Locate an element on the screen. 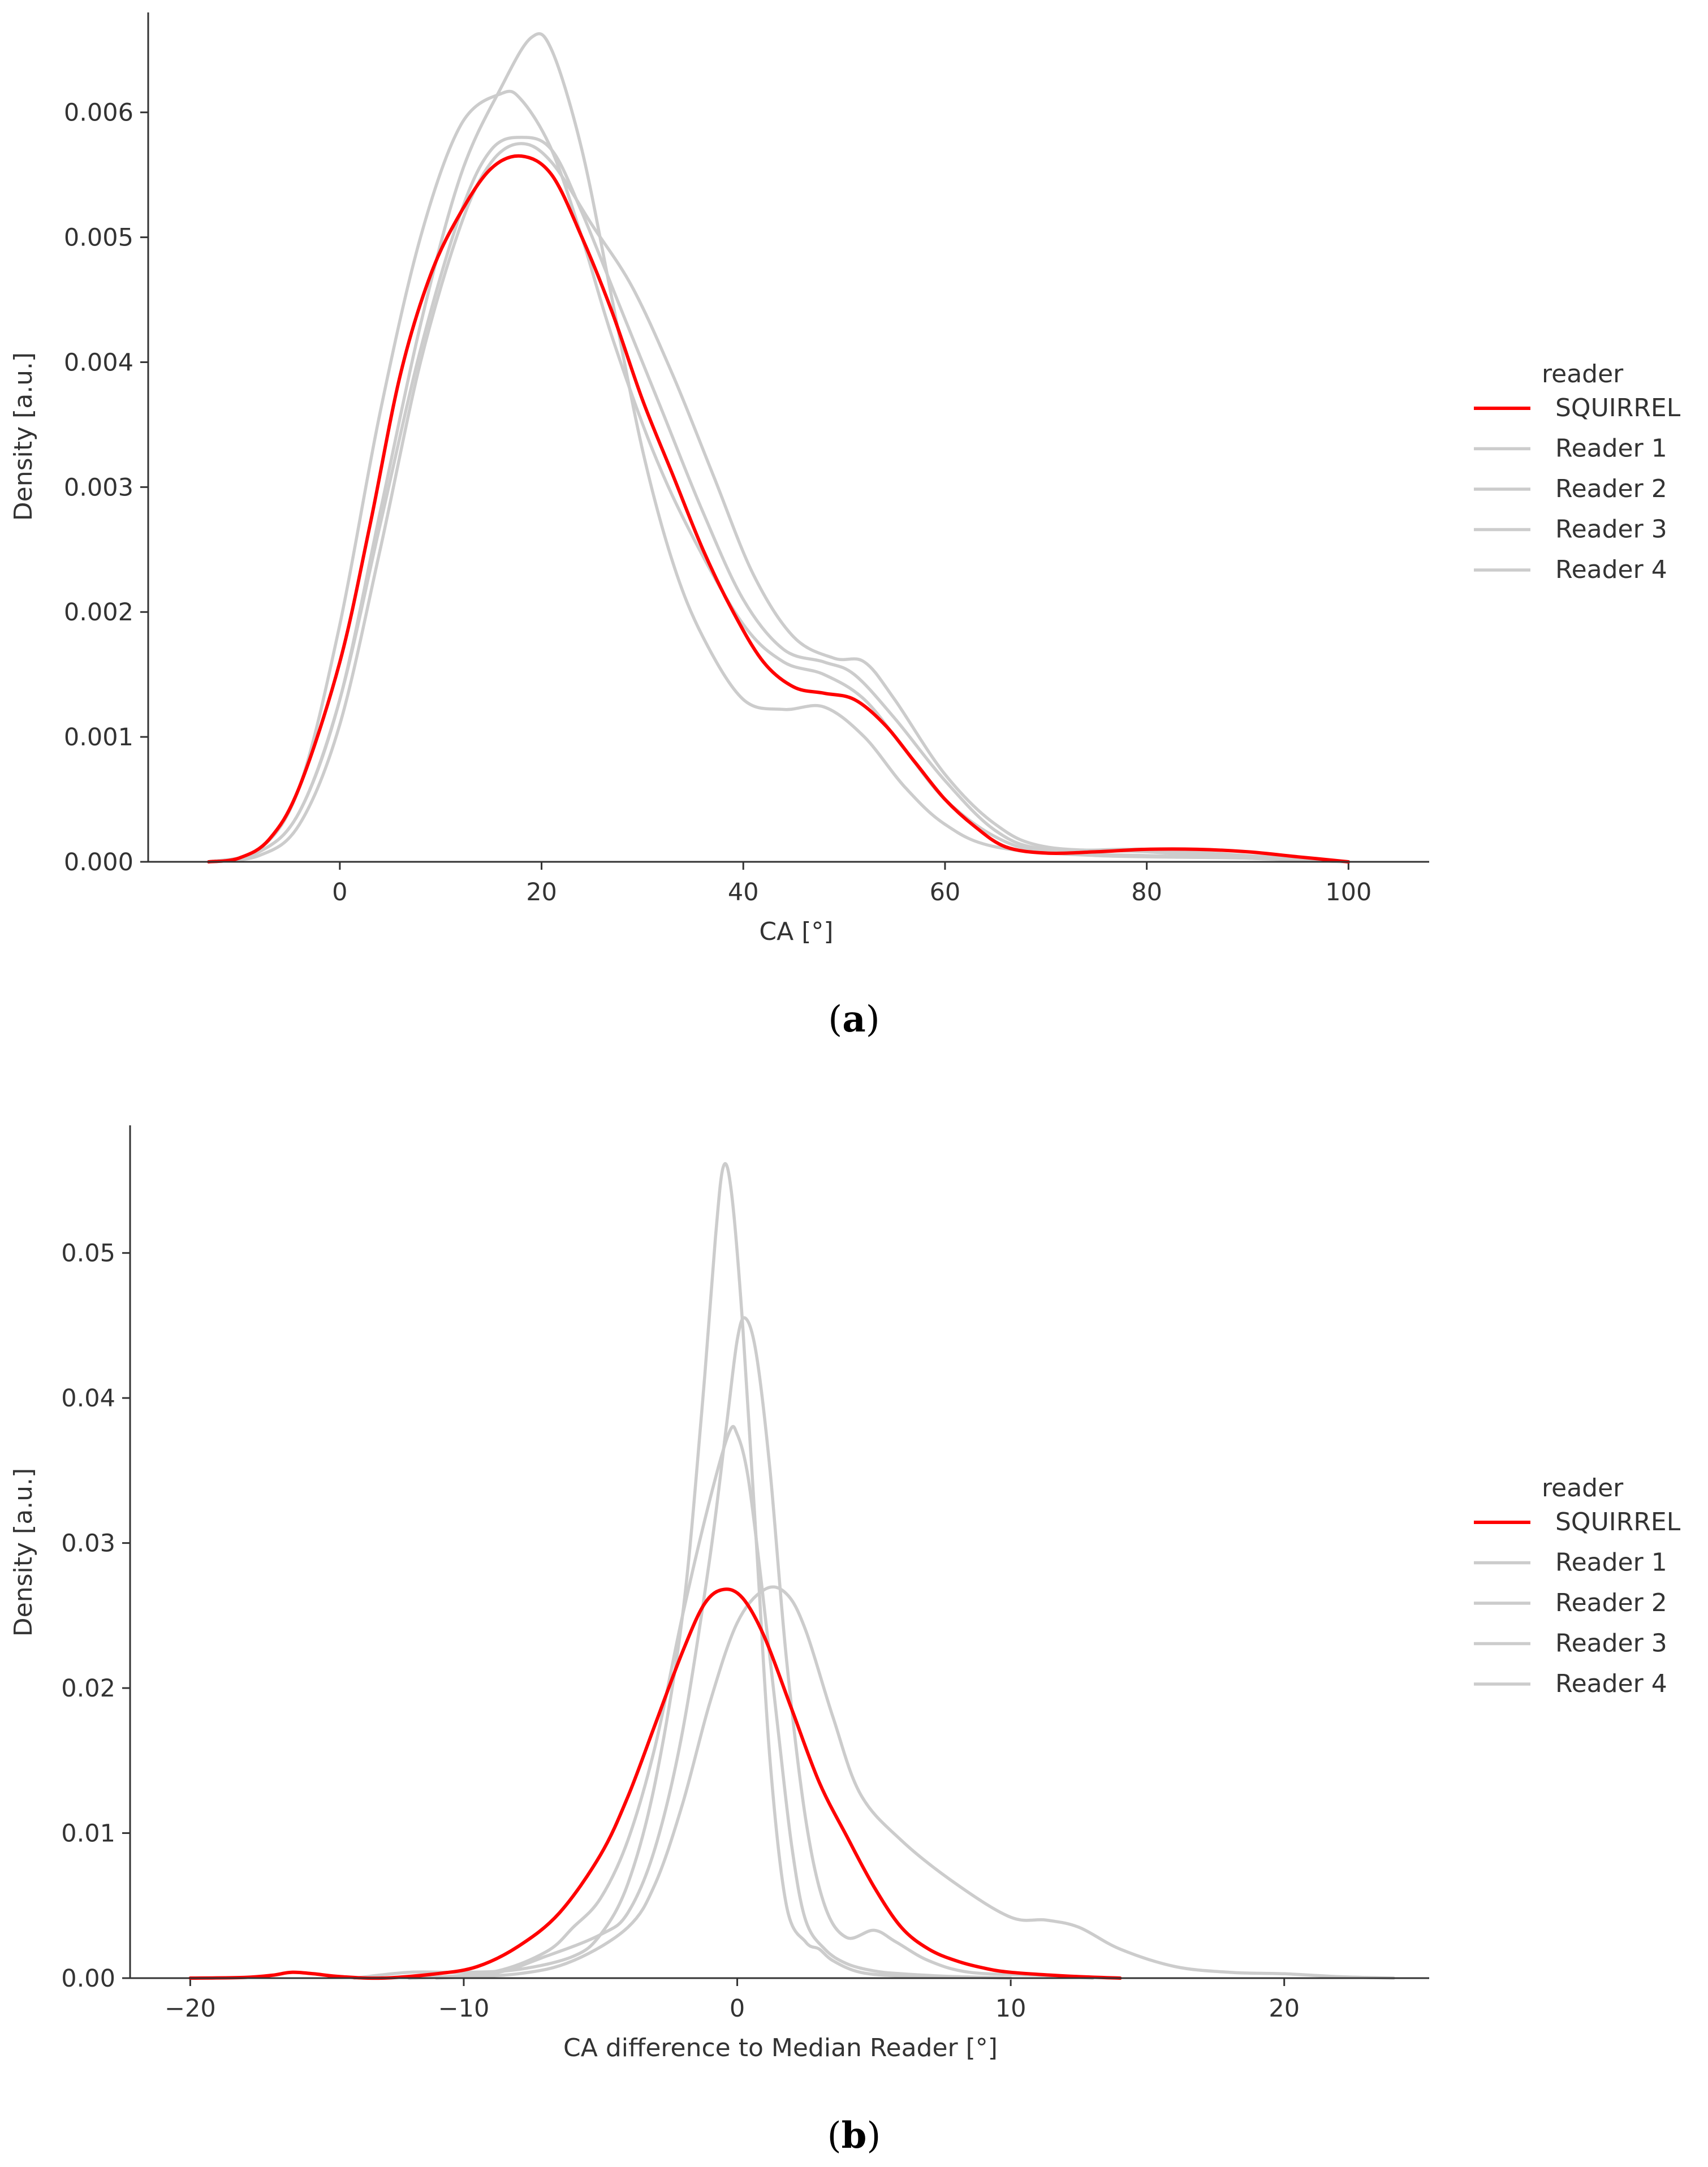 The height and width of the screenshot is (2167, 1708). panel-a-x-tick-label: 0 is located at coordinates (339, 892).